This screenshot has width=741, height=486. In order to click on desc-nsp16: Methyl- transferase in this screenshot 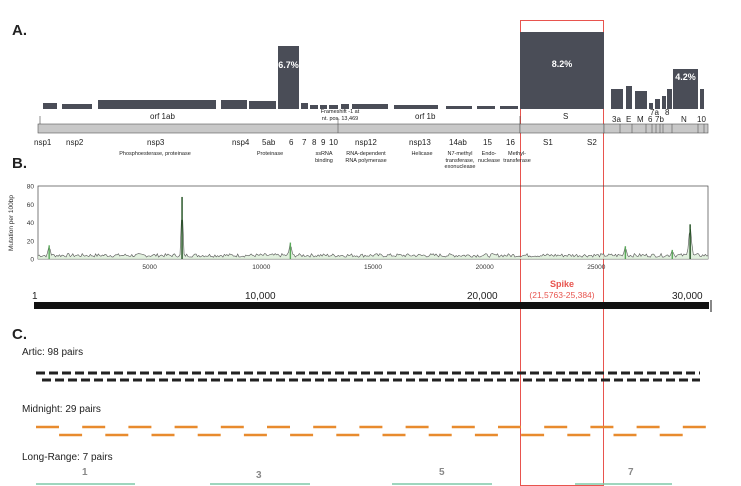, I will do `click(517, 157)`.